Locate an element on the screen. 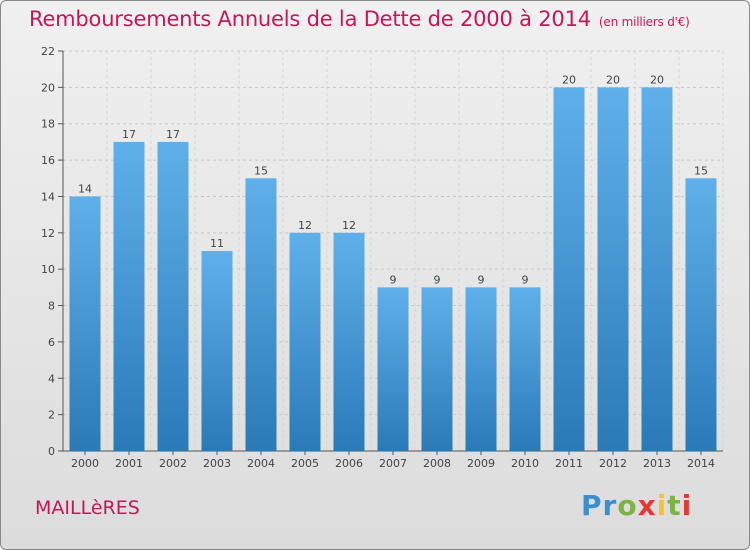 This screenshot has height=550, width=750. x-tick-label: 2010 is located at coordinates (525, 463).